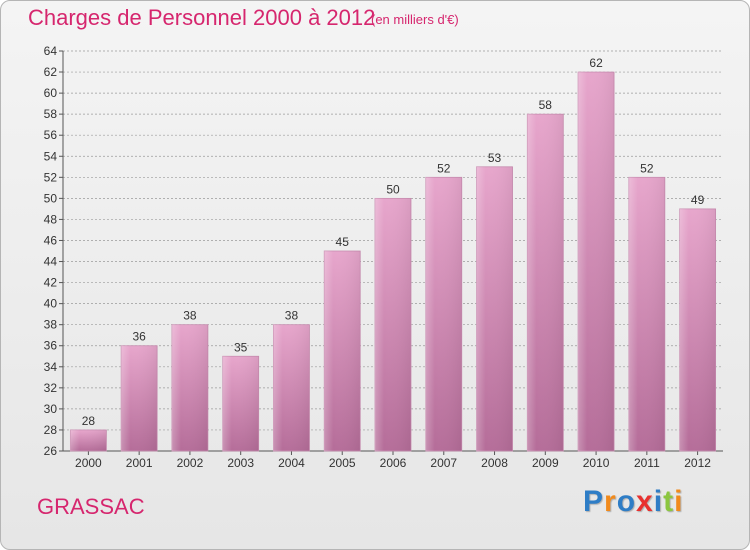 This screenshot has height=550, width=750. Describe the element at coordinates (51, 156) in the screenshot. I see `y-tick-label: 54` at that location.